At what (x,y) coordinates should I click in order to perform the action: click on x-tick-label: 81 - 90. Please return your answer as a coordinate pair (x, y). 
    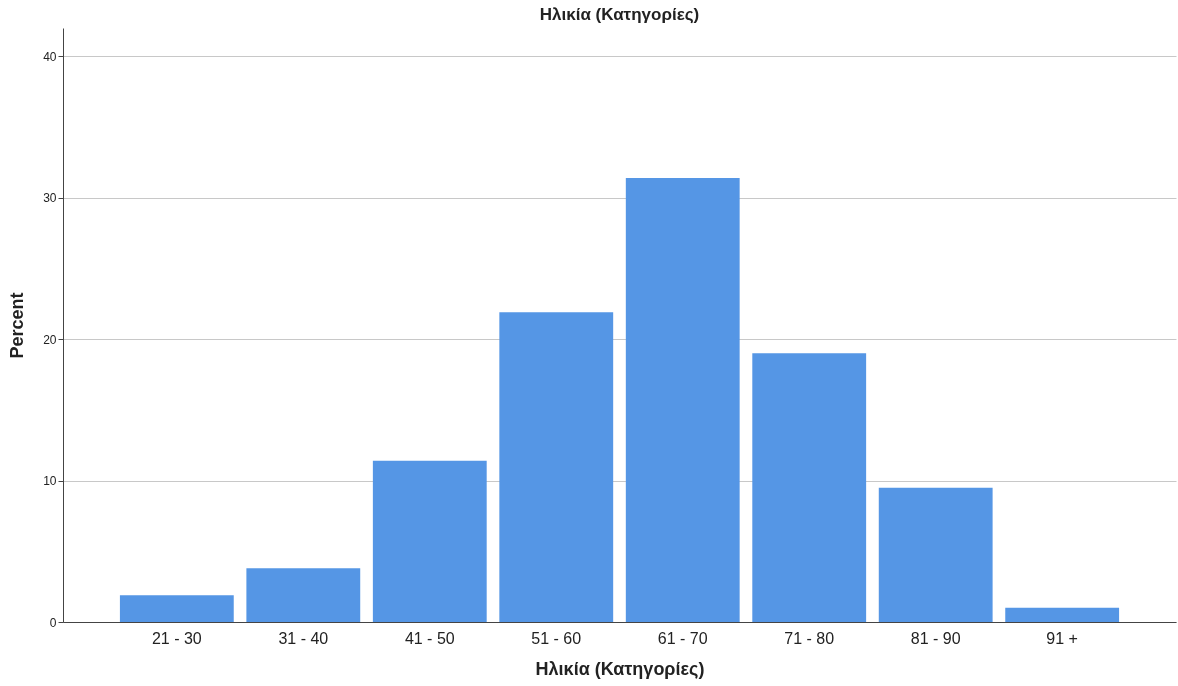
    Looking at the image, I should click on (935, 638).